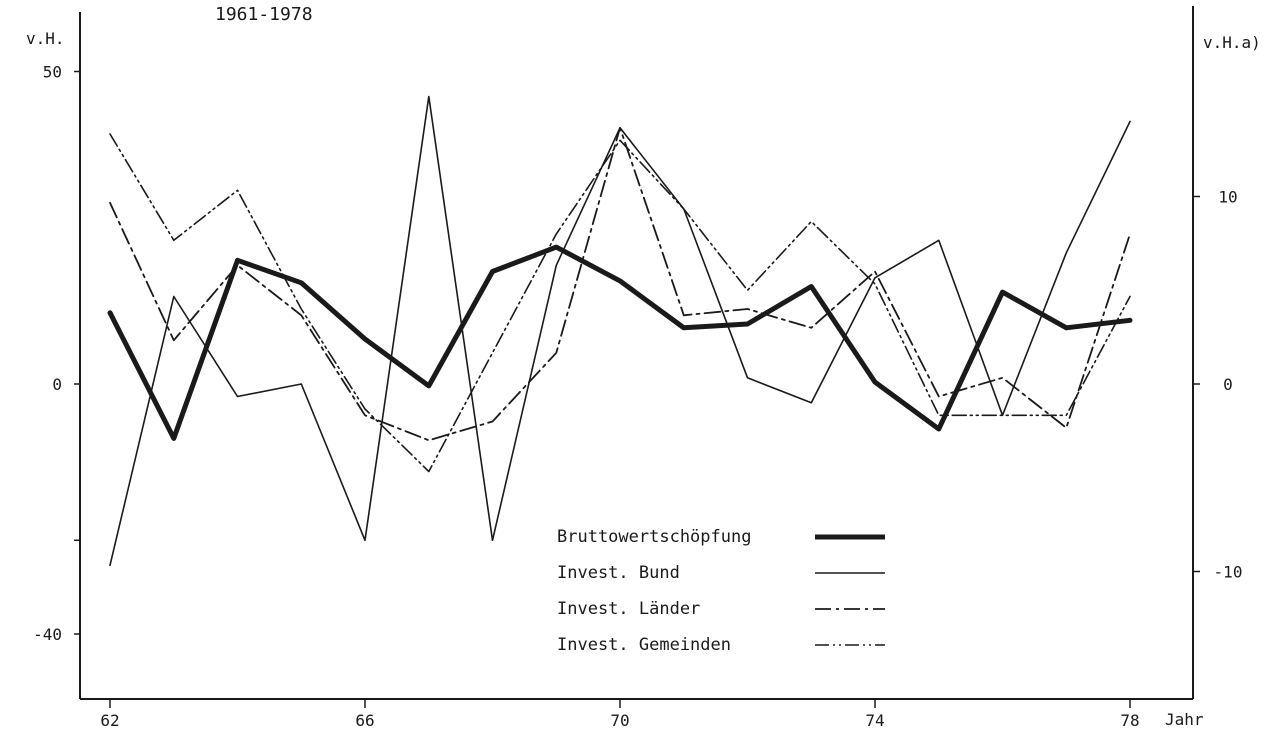  What do you see at coordinates (364, 720) in the screenshot?
I see `x-tick-label: 66` at bounding box center [364, 720].